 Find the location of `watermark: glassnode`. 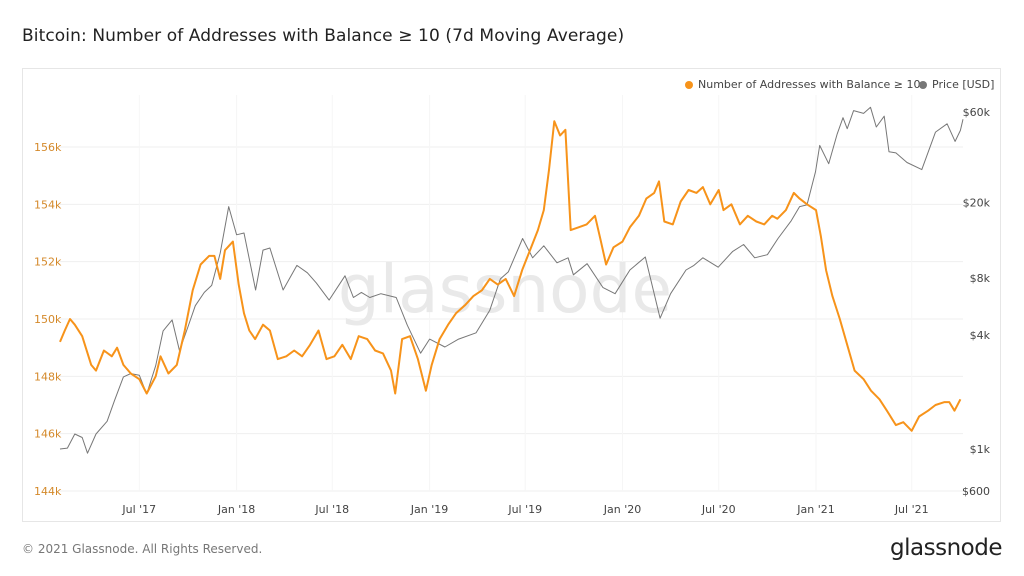

watermark: glassnode is located at coordinates (505, 289).